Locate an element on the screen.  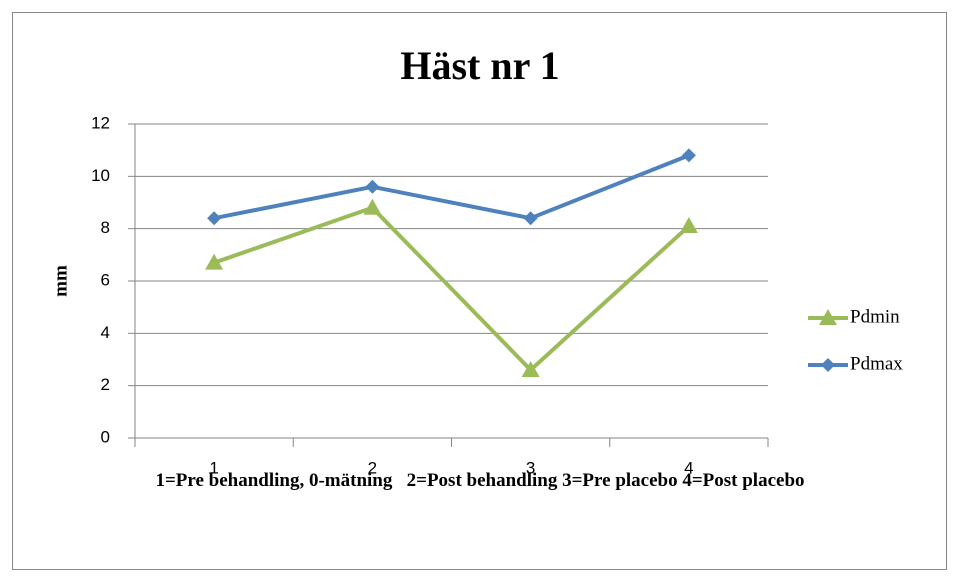
y-tick-label: 10 is located at coordinates (100, 175).